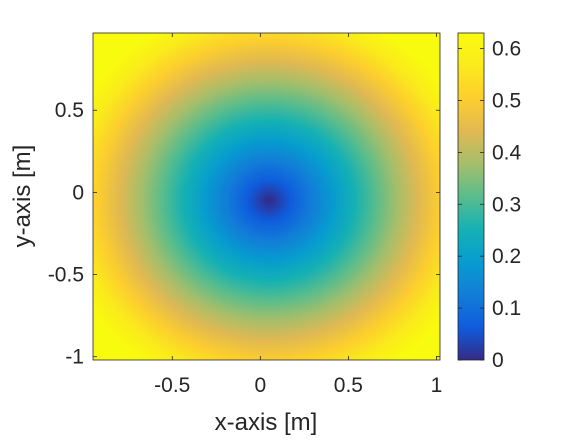 This screenshot has width=562, height=442. What do you see at coordinates (78, 192) in the screenshot?
I see `y-tick-label: 0` at bounding box center [78, 192].